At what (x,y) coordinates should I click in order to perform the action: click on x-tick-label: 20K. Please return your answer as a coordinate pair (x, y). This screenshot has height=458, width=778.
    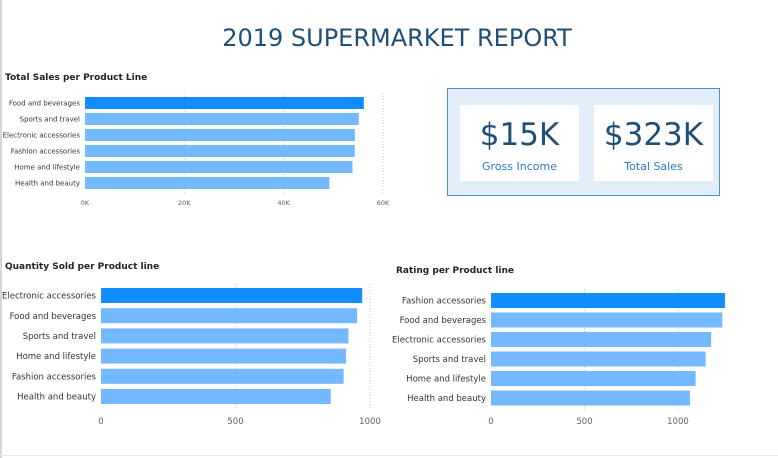
    Looking at the image, I should click on (184, 203).